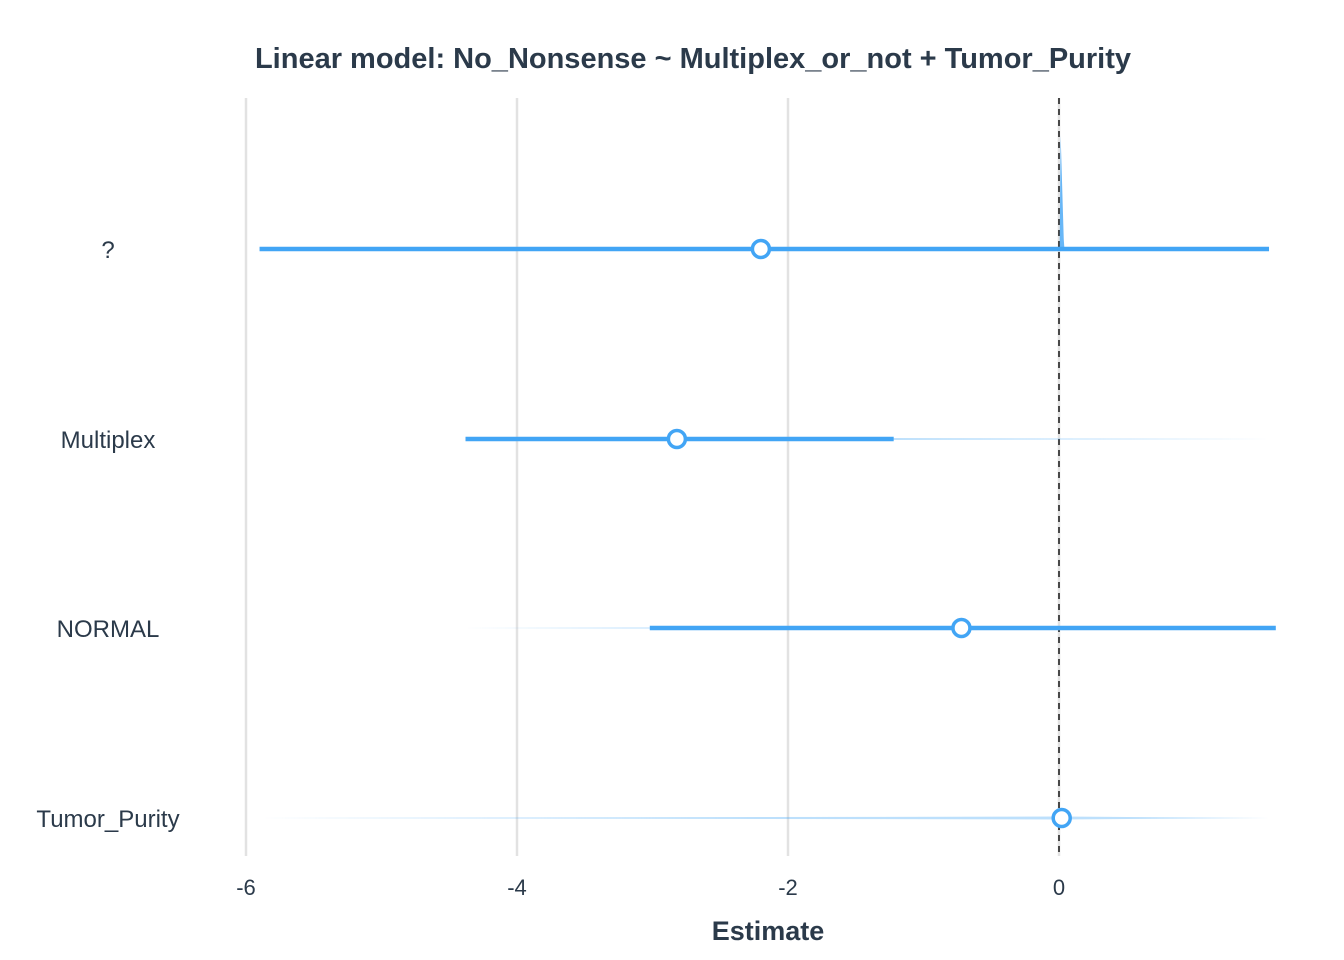 Image resolution: width=1344 pixels, height=960 pixels. What do you see at coordinates (761, 249) in the screenshot?
I see `point-?` at bounding box center [761, 249].